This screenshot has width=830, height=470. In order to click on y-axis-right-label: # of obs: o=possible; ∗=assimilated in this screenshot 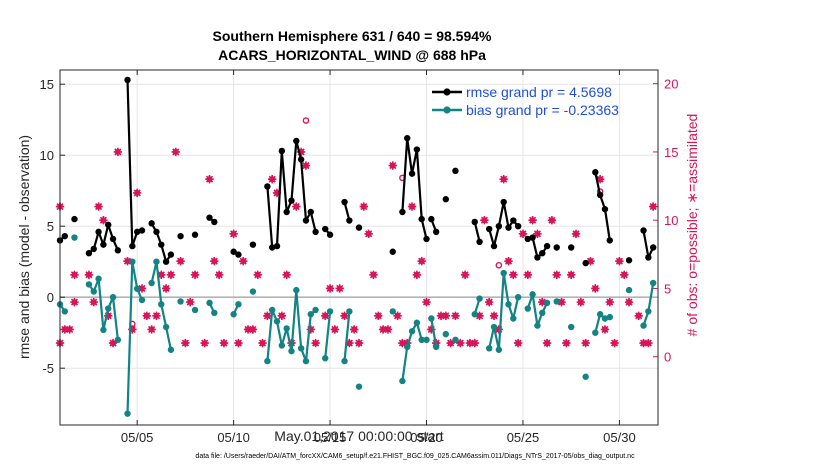, I will do `click(692, 225)`.